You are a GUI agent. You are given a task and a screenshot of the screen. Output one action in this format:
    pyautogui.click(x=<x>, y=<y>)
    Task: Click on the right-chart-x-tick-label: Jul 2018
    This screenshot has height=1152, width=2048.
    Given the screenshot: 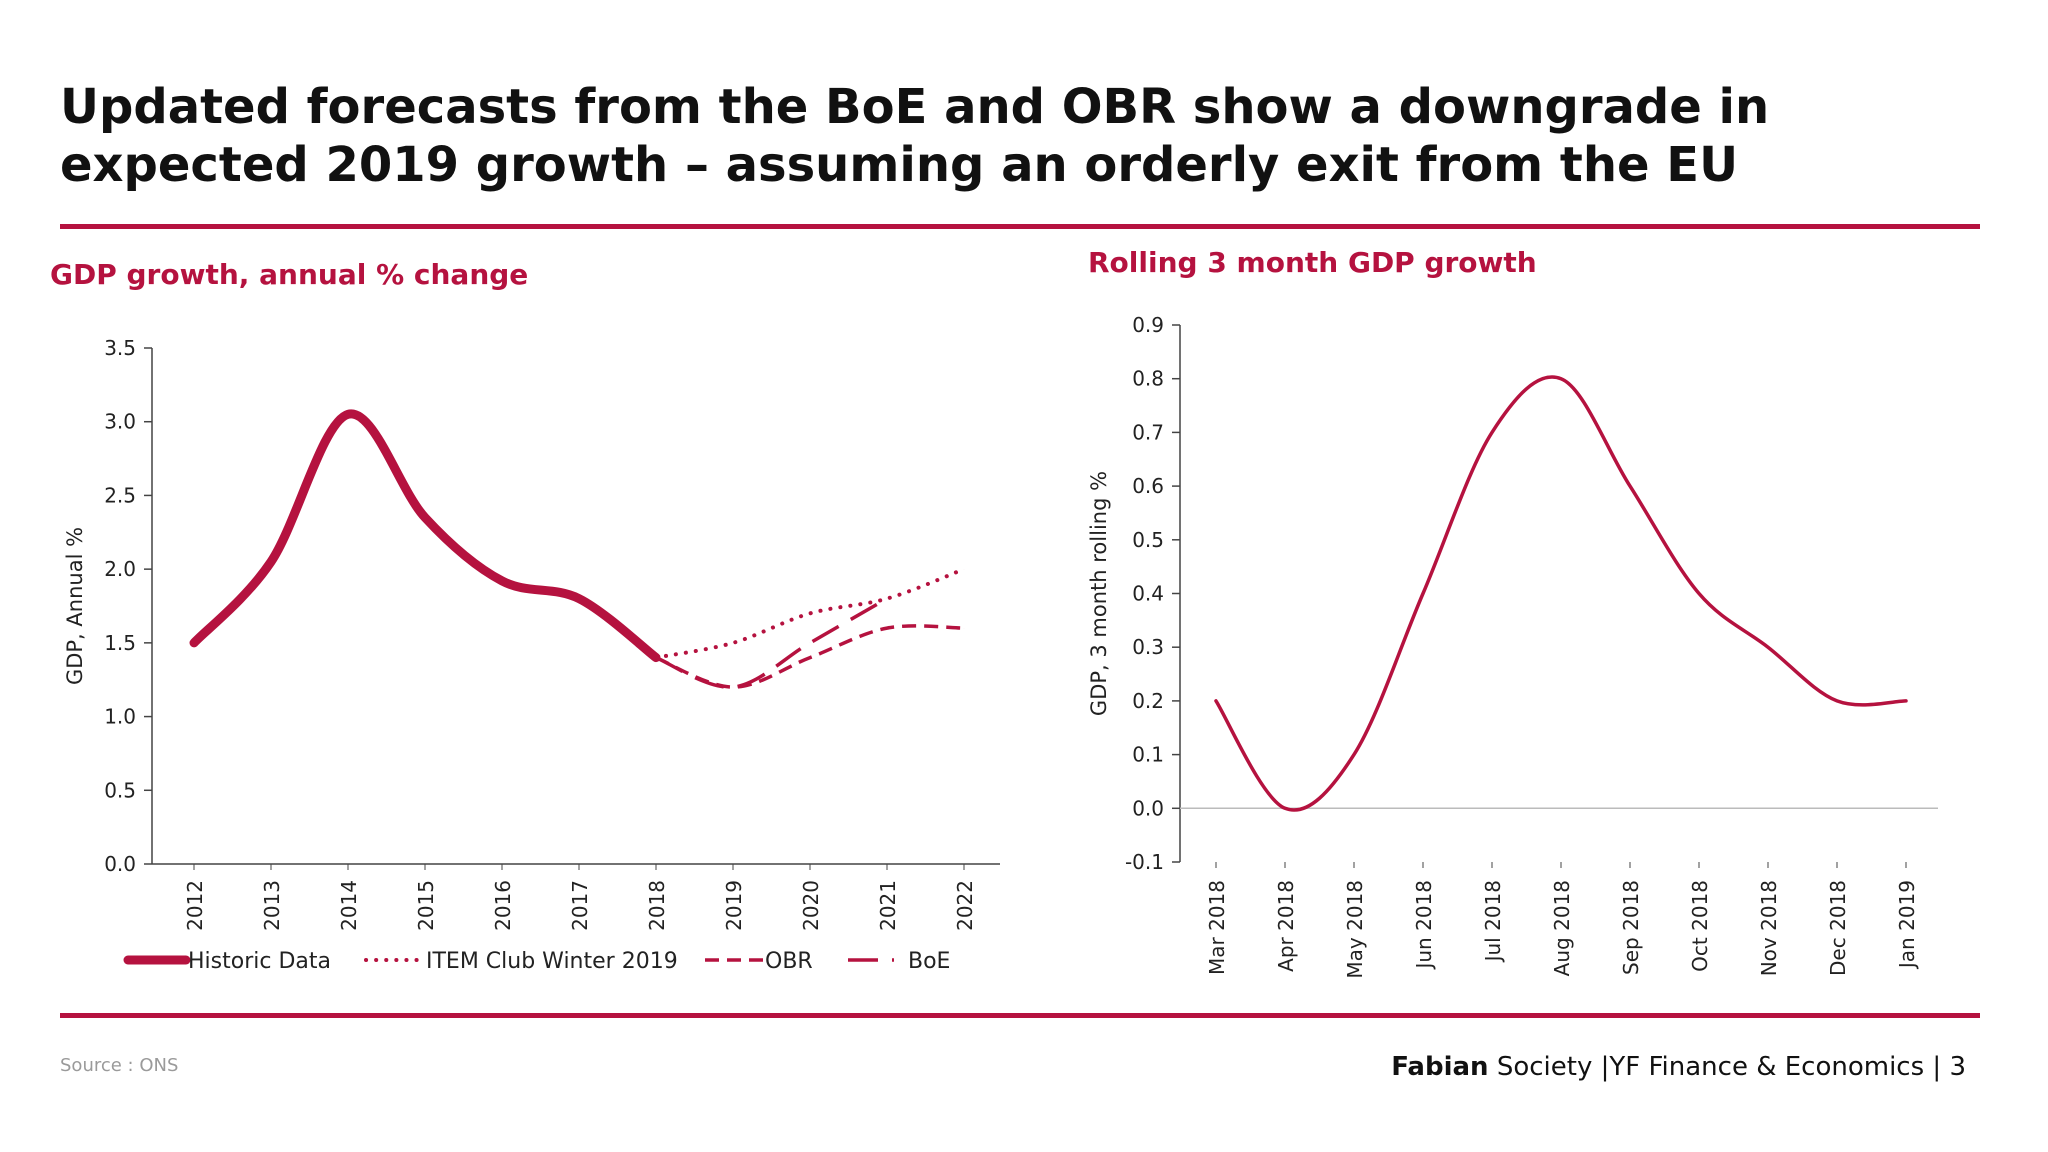 What is the action you would take?
    pyautogui.click(x=1493, y=921)
    